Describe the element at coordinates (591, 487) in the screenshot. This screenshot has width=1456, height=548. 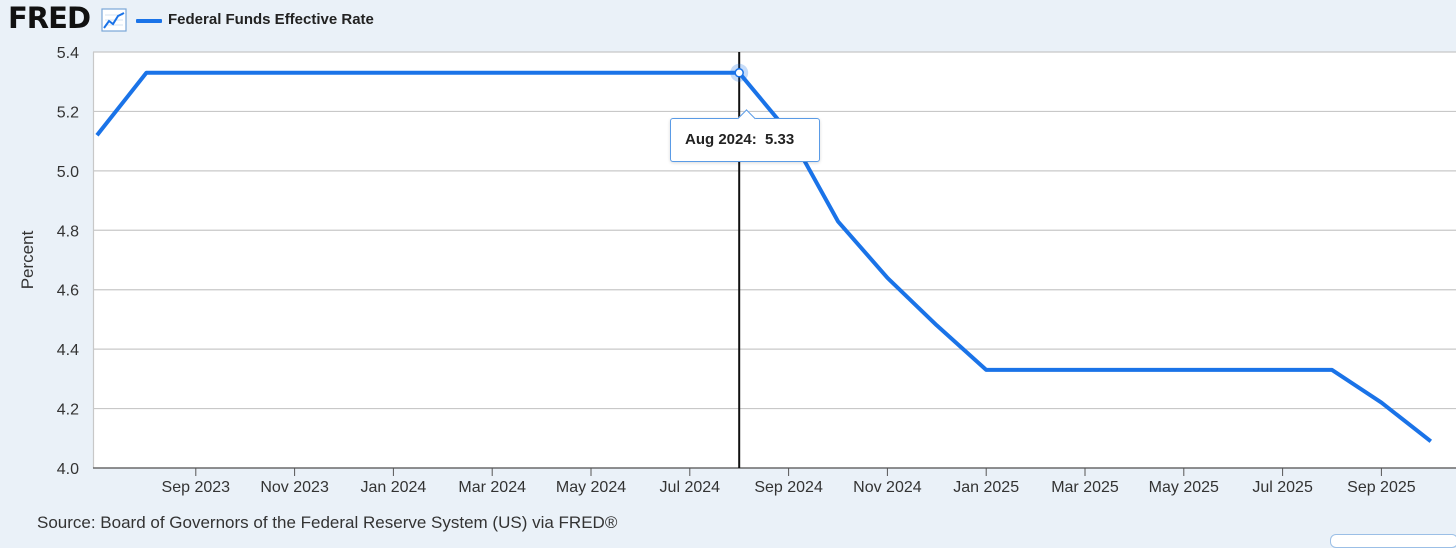
I see `x-tick-label-4: May 2024` at that location.